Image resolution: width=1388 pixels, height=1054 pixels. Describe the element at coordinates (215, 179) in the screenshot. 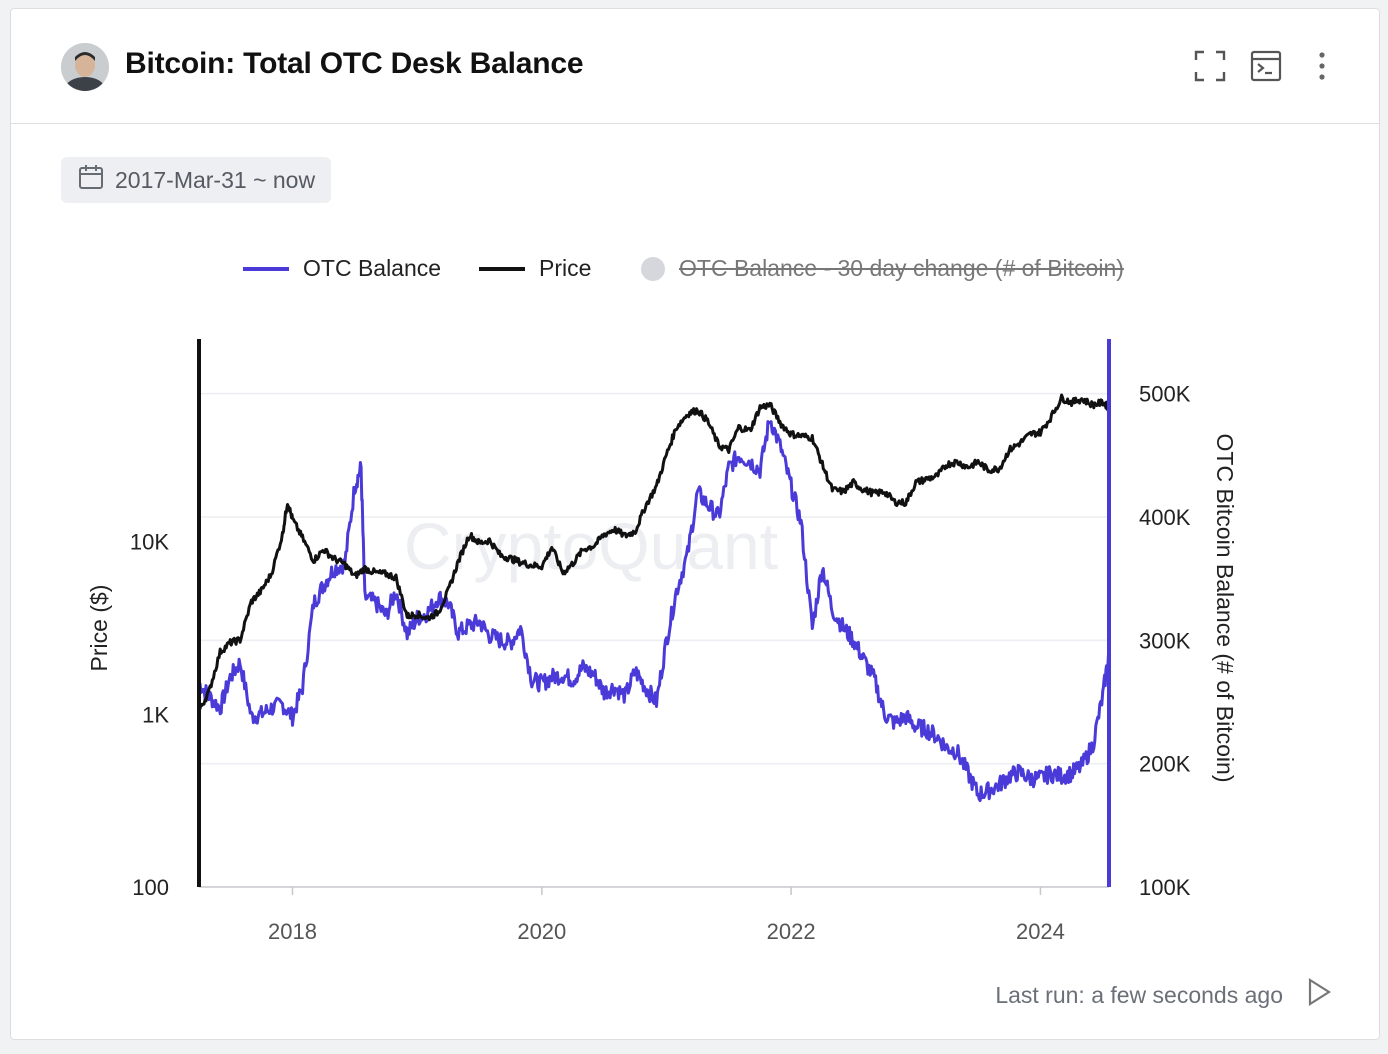

I see `date-range-label: 2017-Mar-31 ~ now` at that location.